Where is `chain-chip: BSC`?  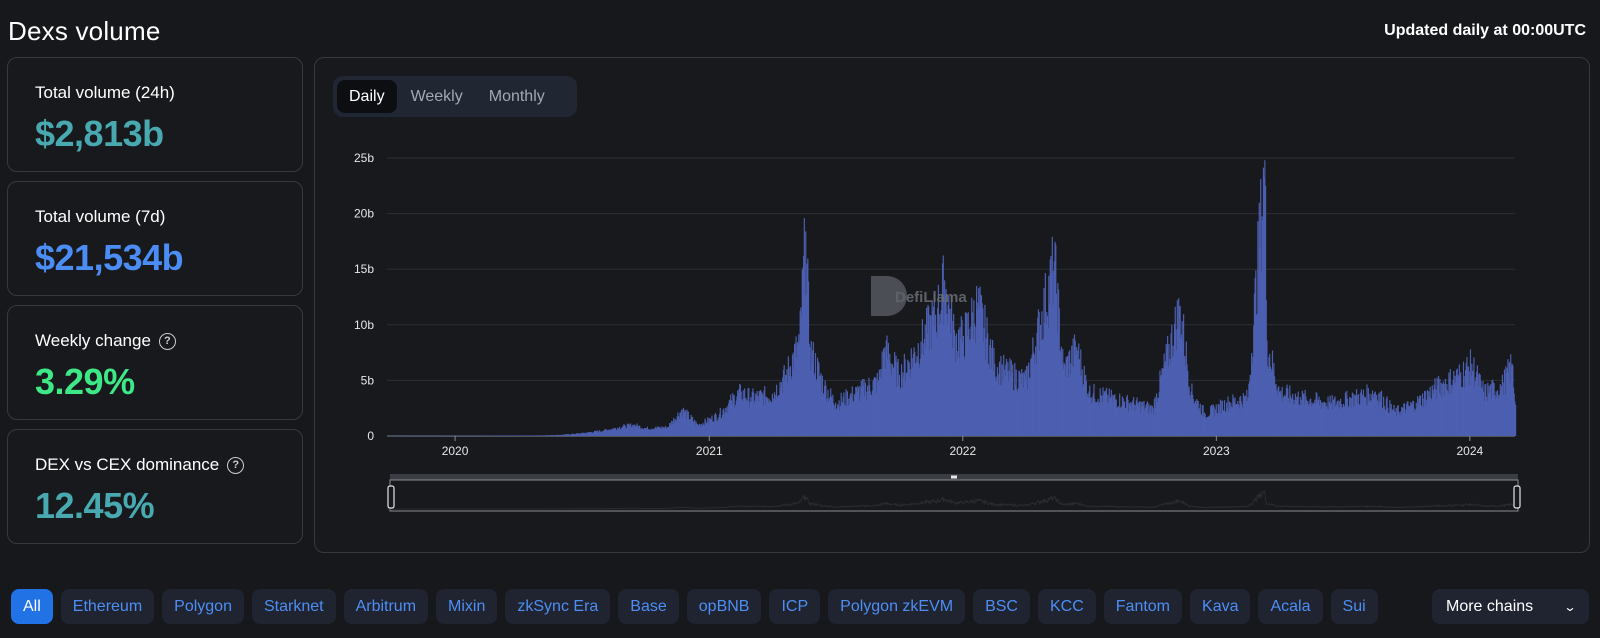
chain-chip: BSC is located at coordinates (1001, 606).